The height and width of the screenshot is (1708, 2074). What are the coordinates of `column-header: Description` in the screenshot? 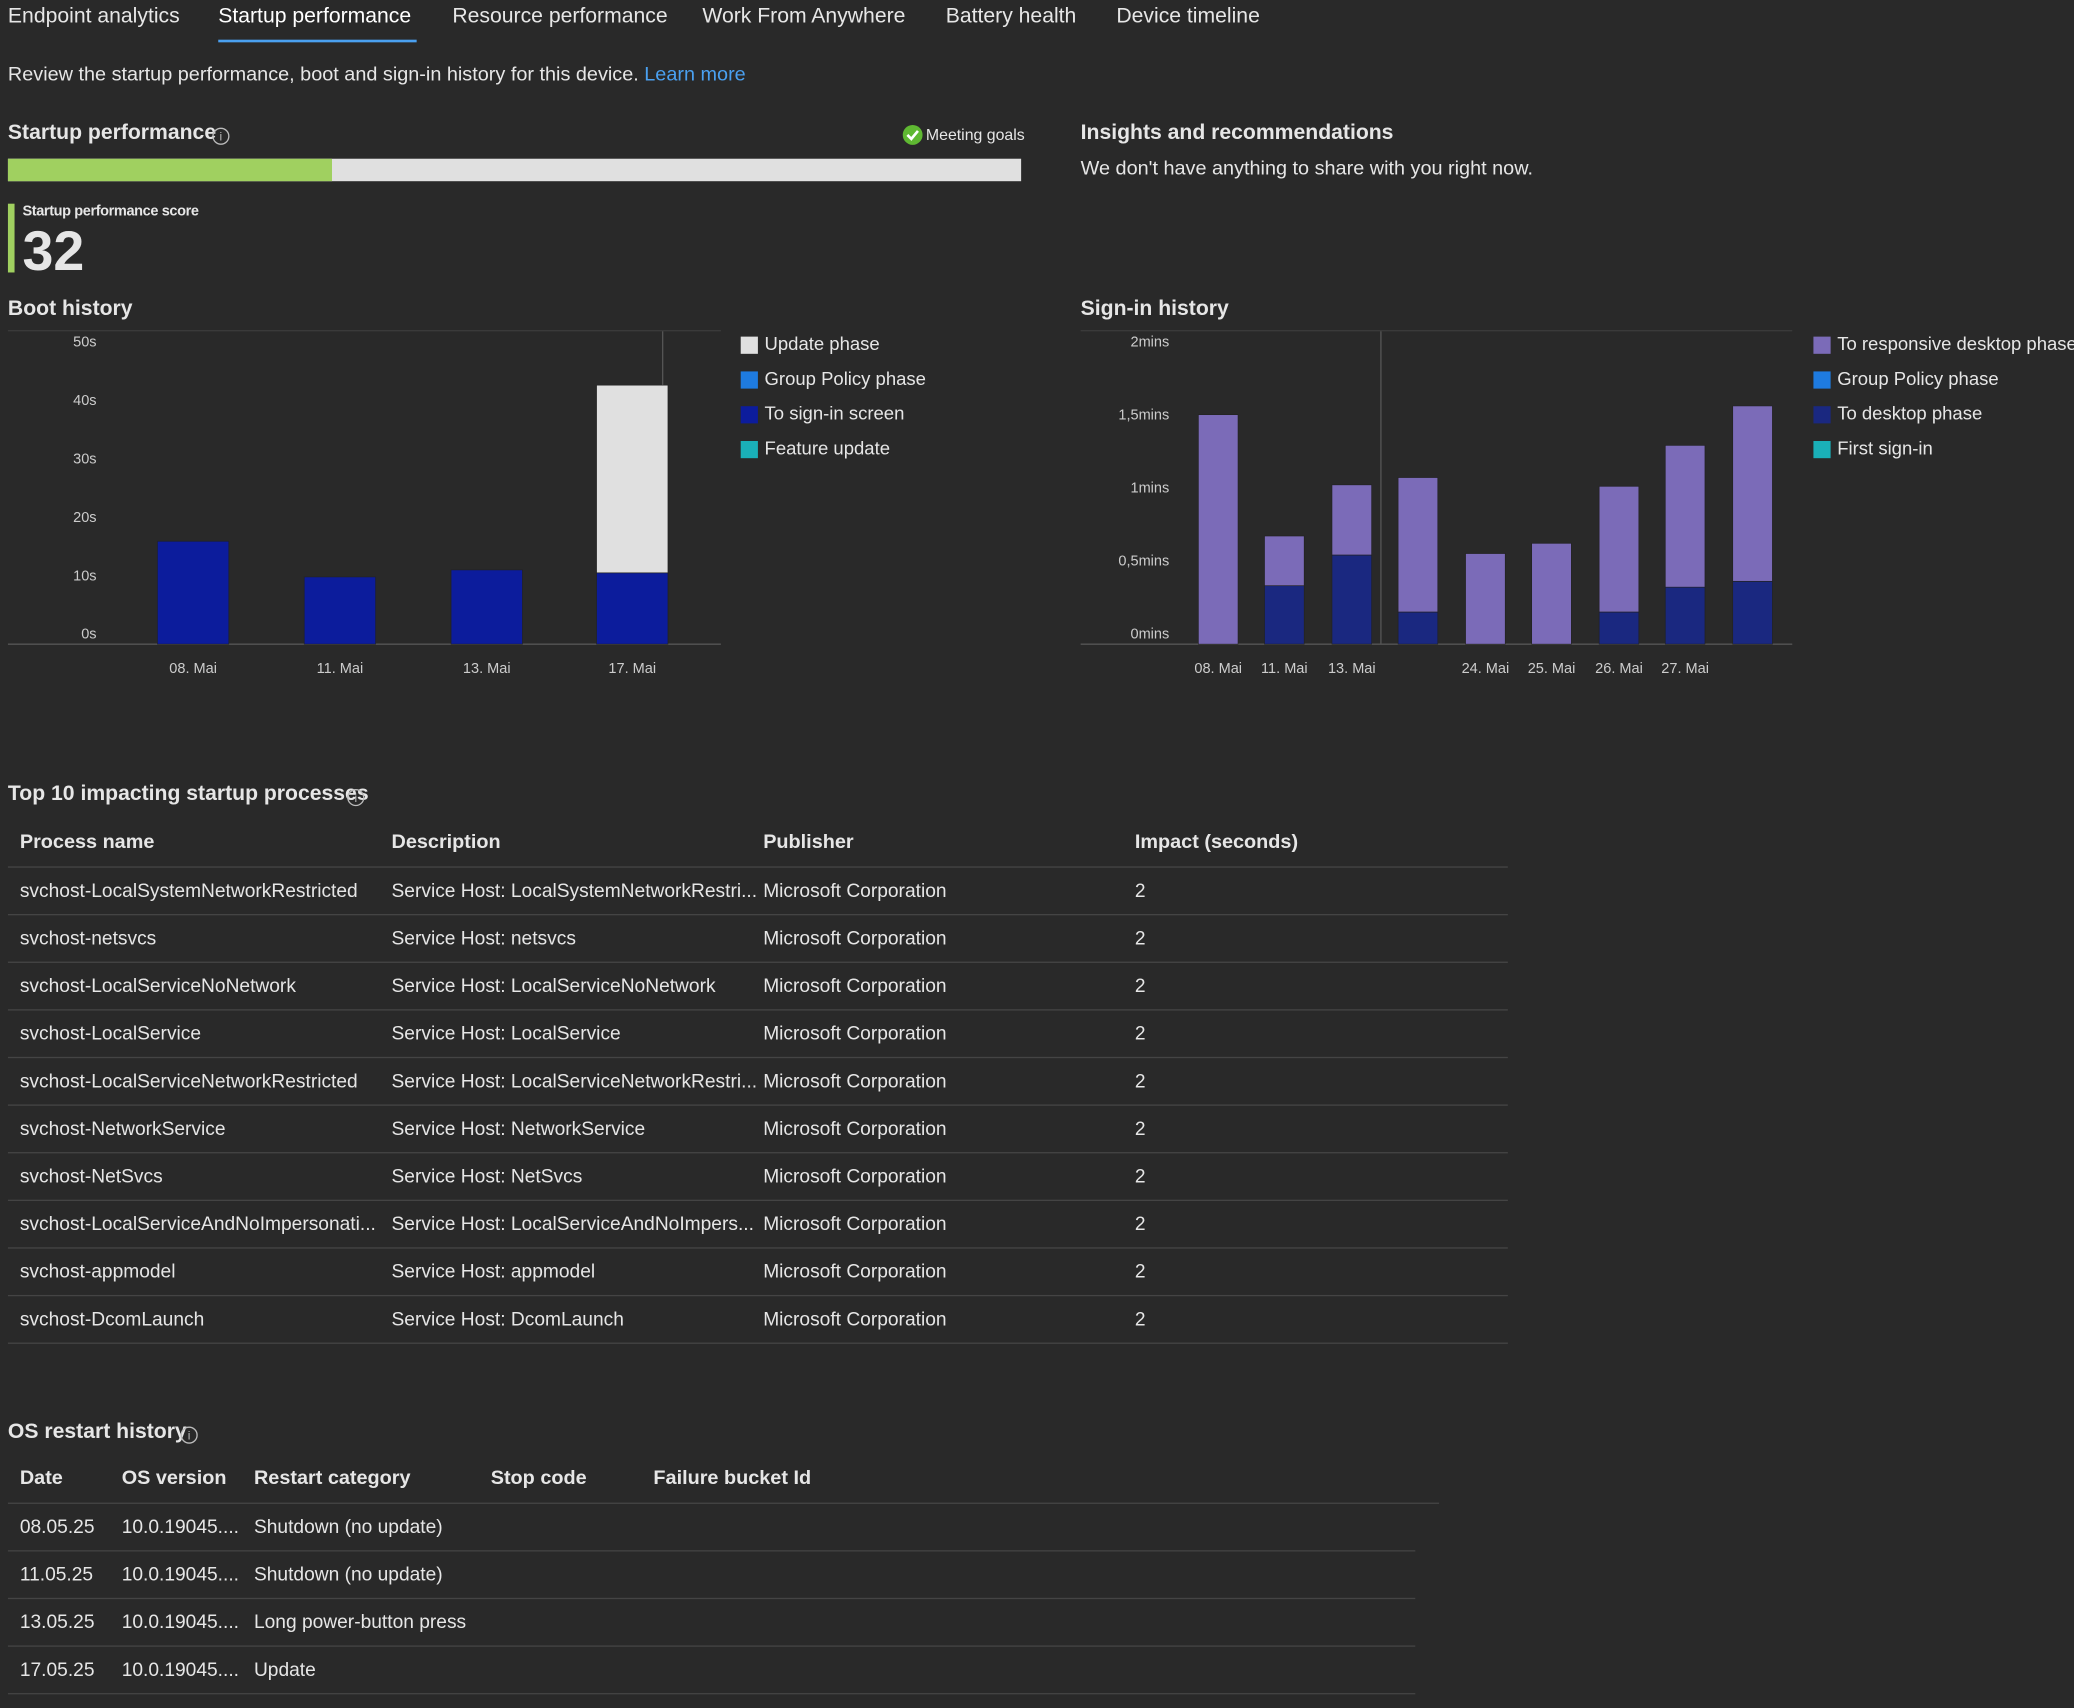 It's located at (446, 842).